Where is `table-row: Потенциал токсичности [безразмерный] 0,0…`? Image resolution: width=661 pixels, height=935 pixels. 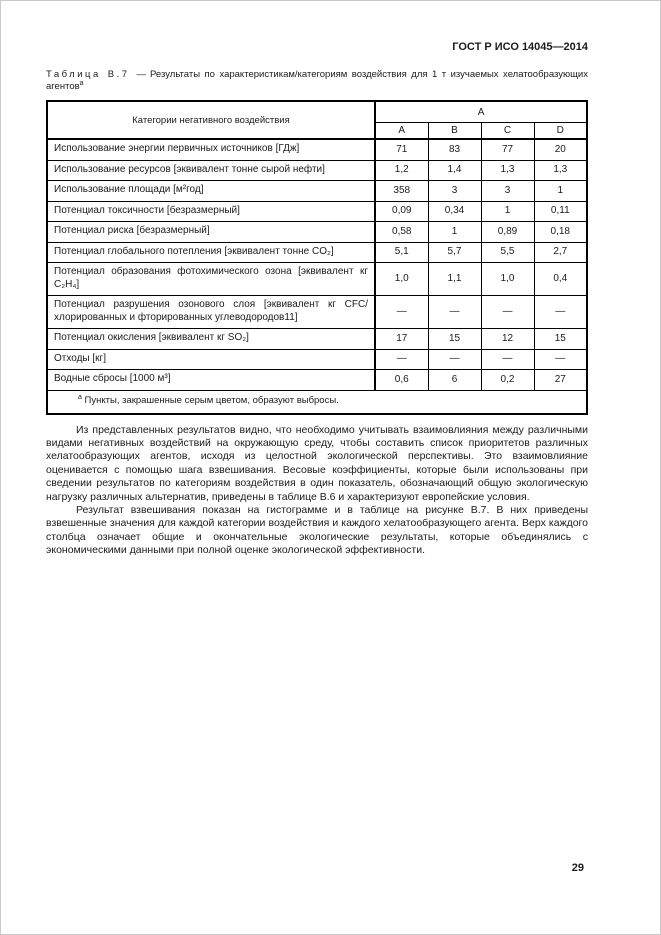
table-row: Потенциал токсичности [безразмерный] 0,0… is located at coordinates (317, 211).